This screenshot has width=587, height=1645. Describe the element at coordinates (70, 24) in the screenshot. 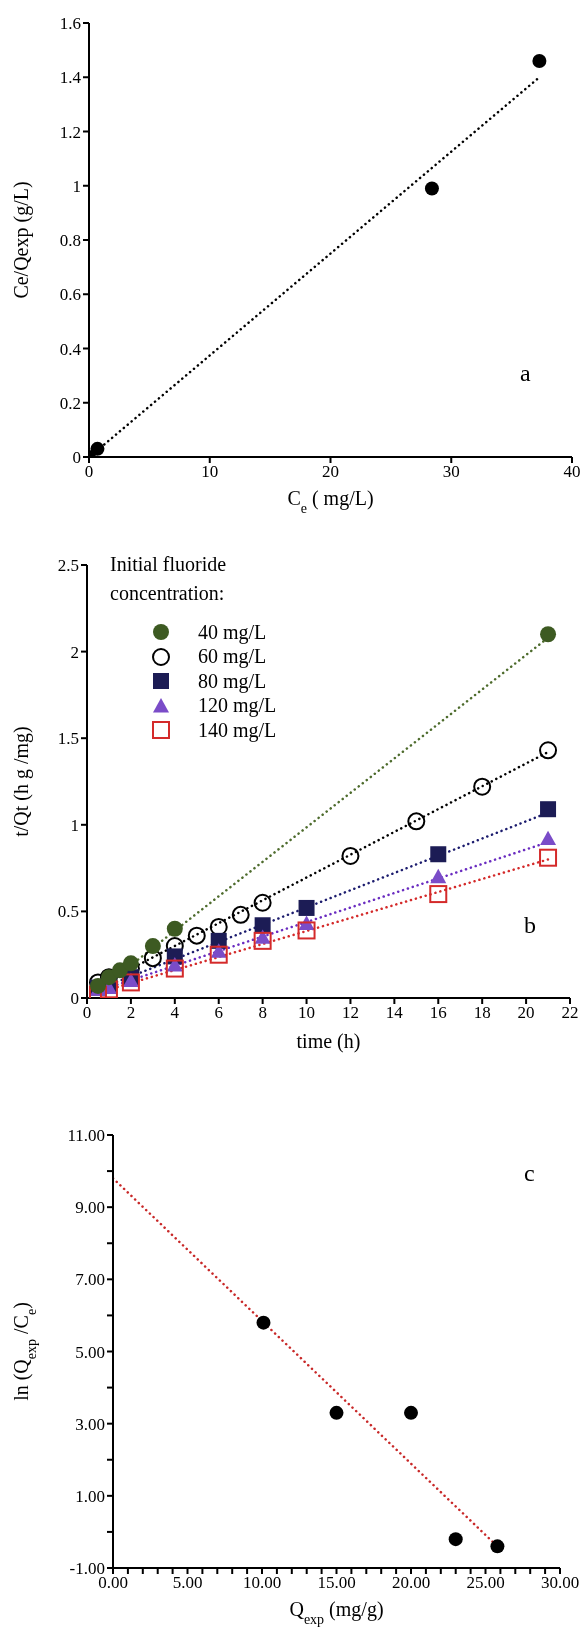

I see `y-tick-label: 1.6` at that location.